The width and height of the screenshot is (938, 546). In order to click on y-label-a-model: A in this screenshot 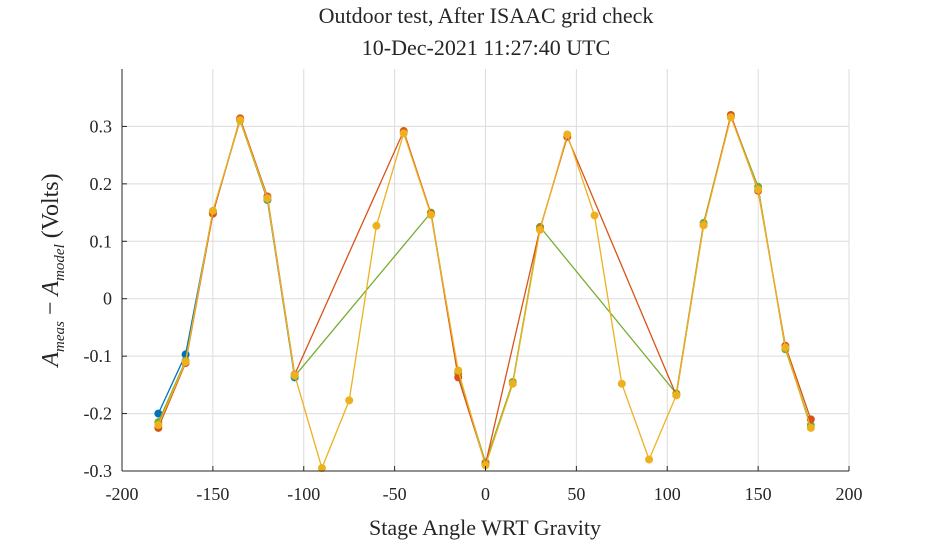, I will do `click(51, 289)`.